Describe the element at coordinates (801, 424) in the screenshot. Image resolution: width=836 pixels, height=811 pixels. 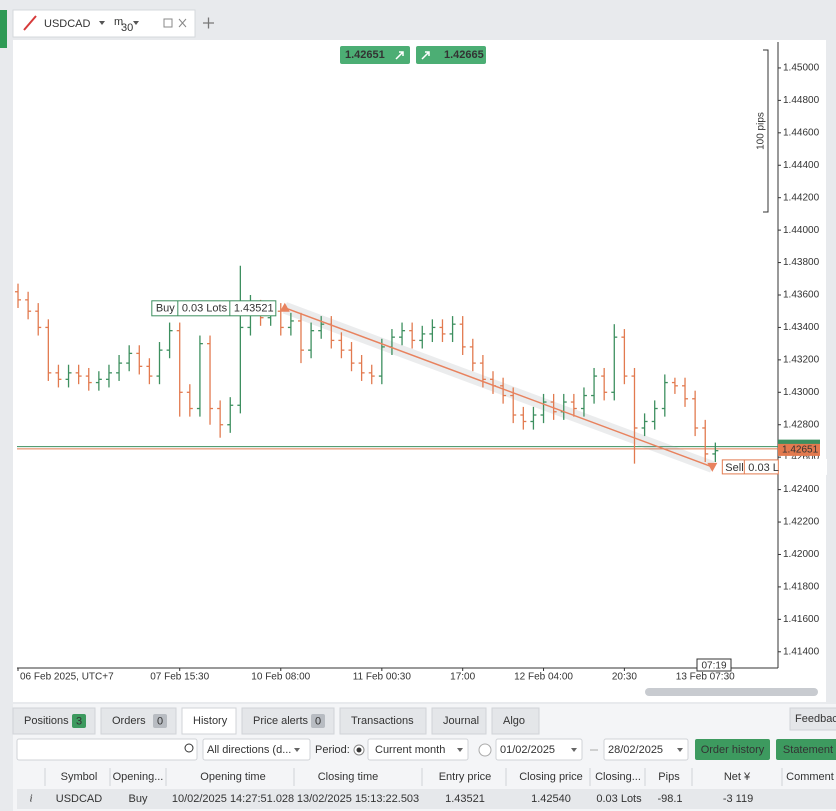
I see `y-tick-label: 1.42800` at that location.